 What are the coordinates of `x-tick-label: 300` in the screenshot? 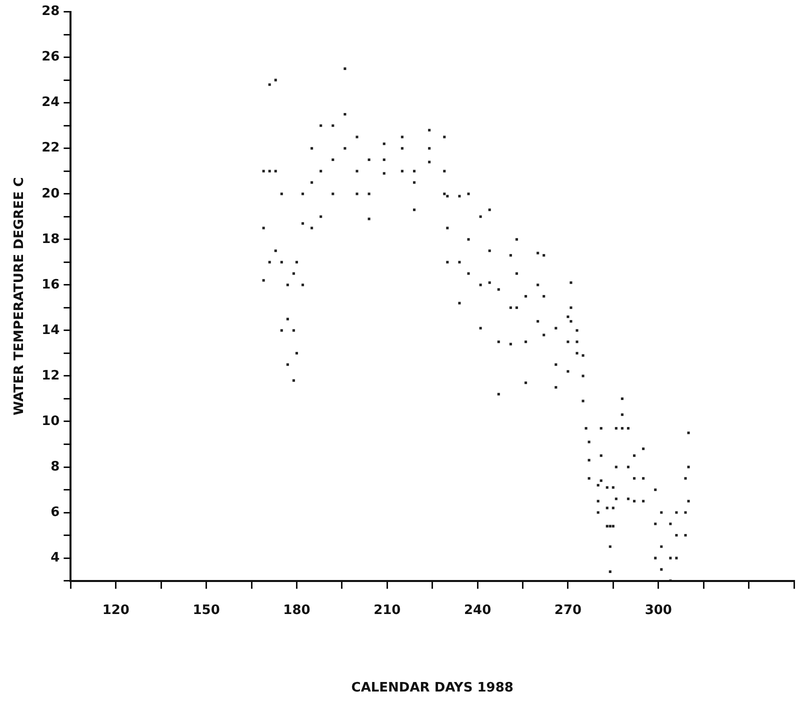 It's located at (658, 610).